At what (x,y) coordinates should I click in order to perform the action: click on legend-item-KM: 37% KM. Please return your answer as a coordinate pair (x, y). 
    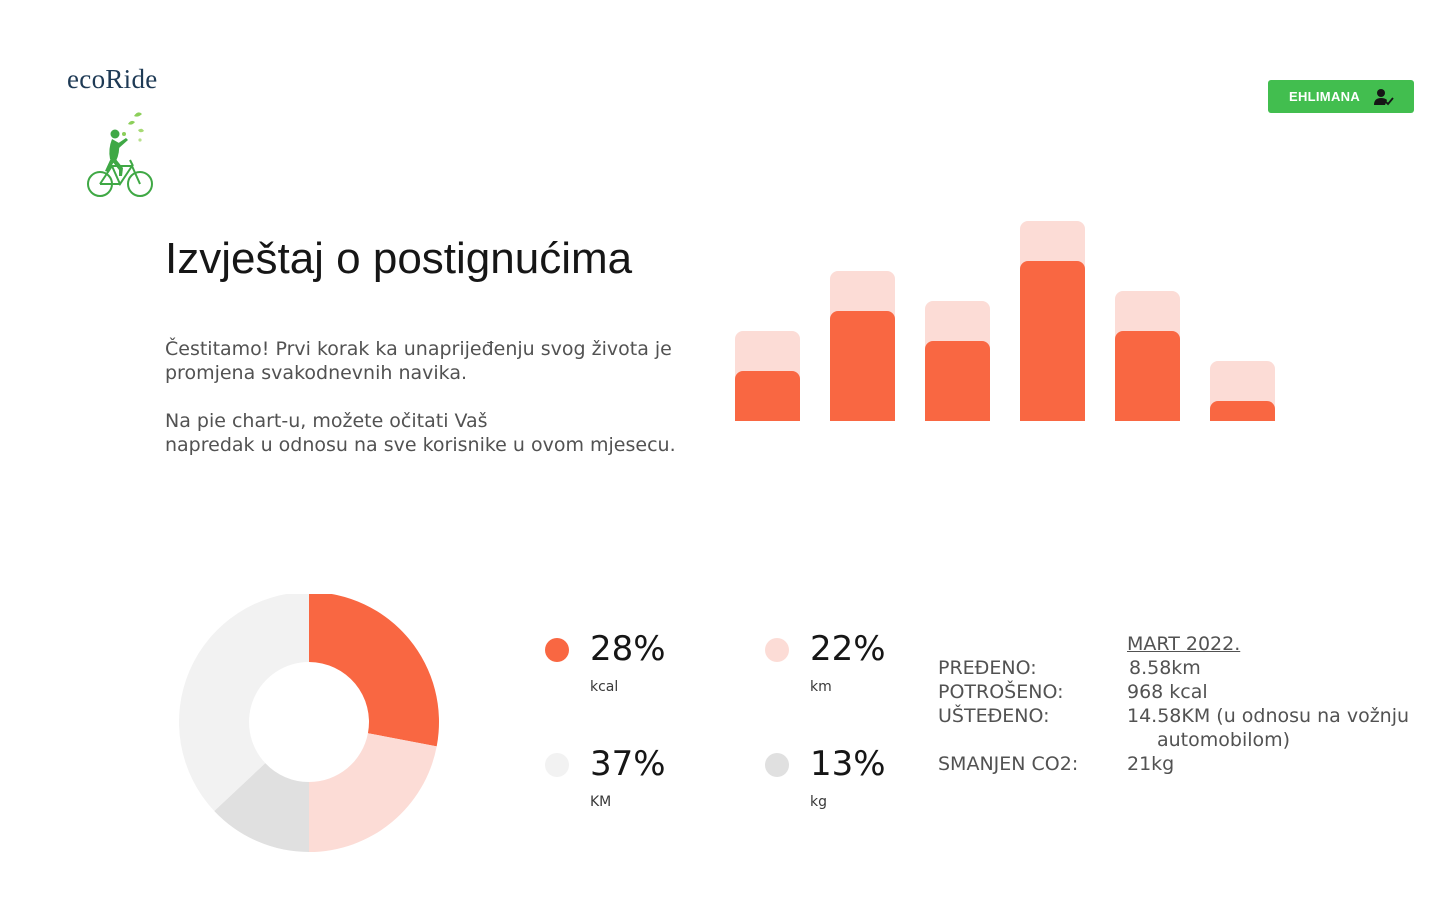
    Looking at the image, I should click on (645, 784).